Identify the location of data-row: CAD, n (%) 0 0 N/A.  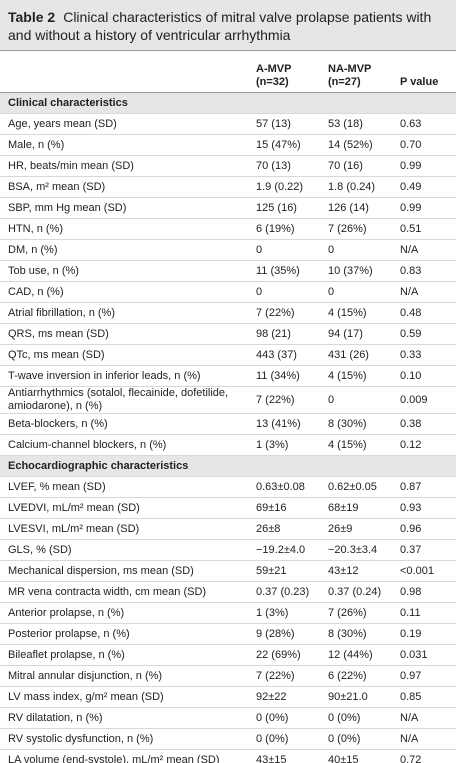
(228, 292).